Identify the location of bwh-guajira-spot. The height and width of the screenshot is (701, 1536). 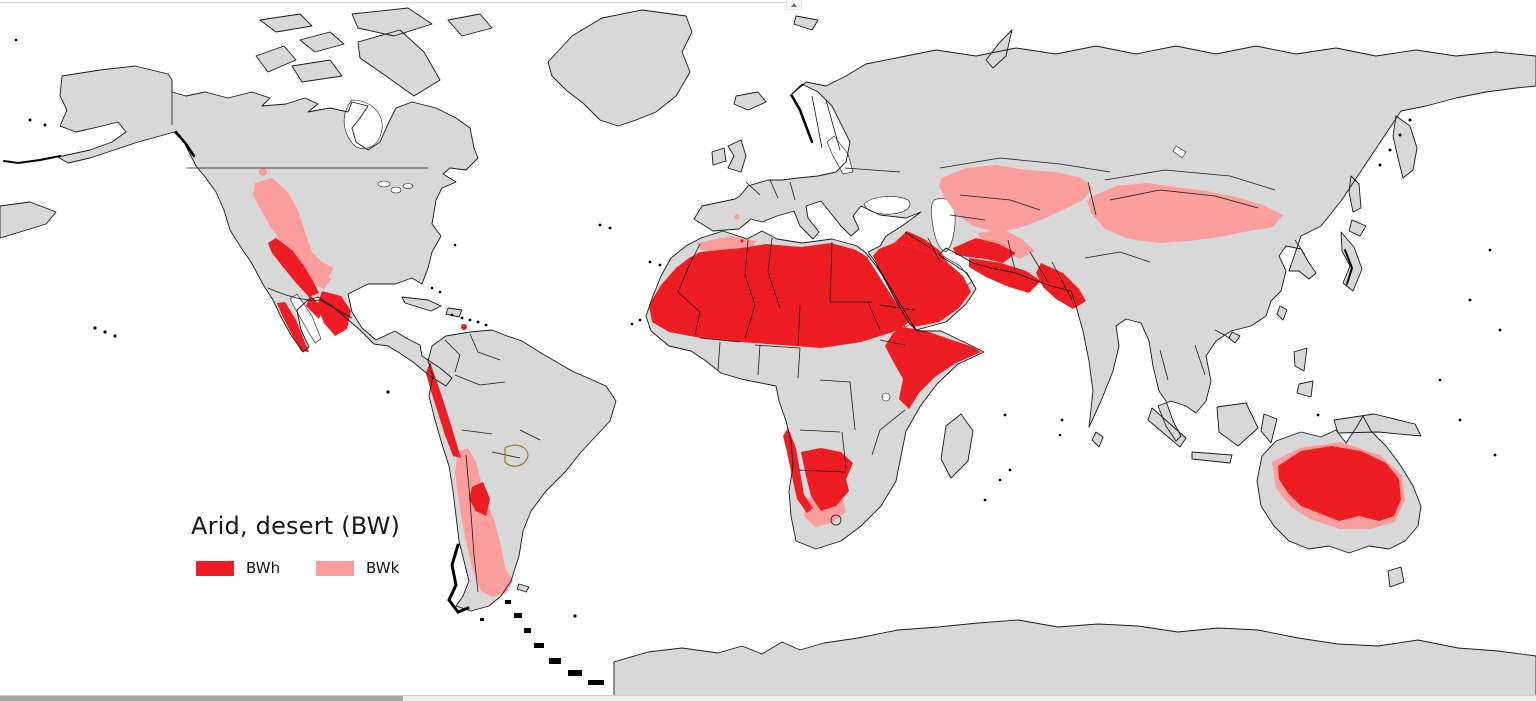
(464, 327).